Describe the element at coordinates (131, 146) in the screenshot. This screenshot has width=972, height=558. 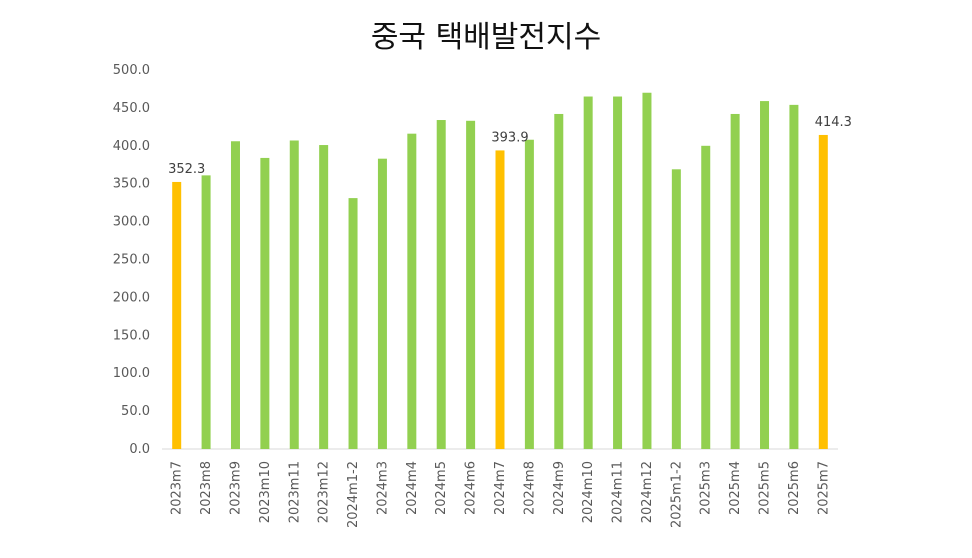
I see `y-tick-label: 400.0` at that location.